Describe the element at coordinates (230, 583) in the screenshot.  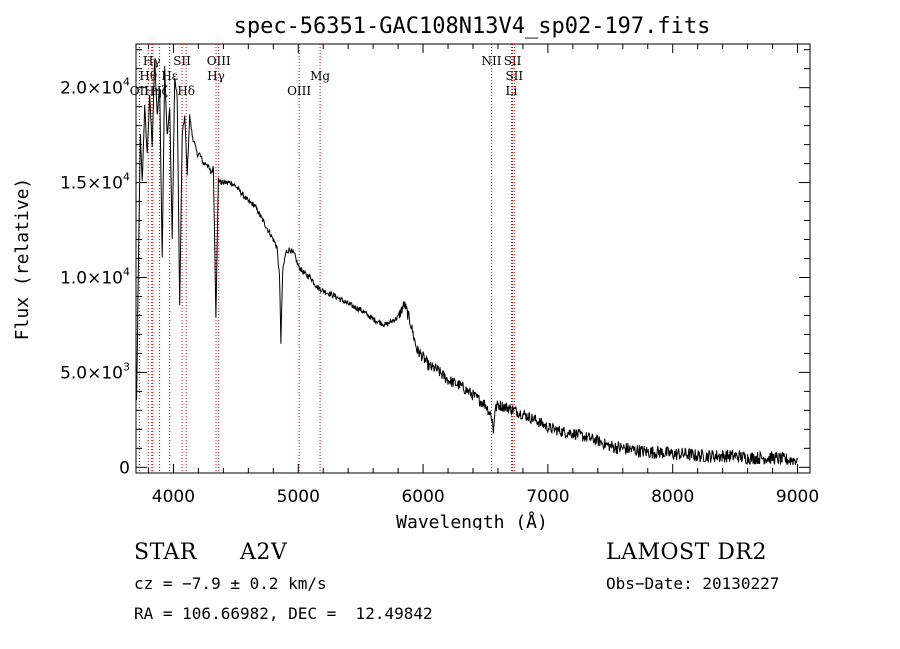
I see `redshift-cz: cz = −7.9 ± 0.2 km/s` at that location.